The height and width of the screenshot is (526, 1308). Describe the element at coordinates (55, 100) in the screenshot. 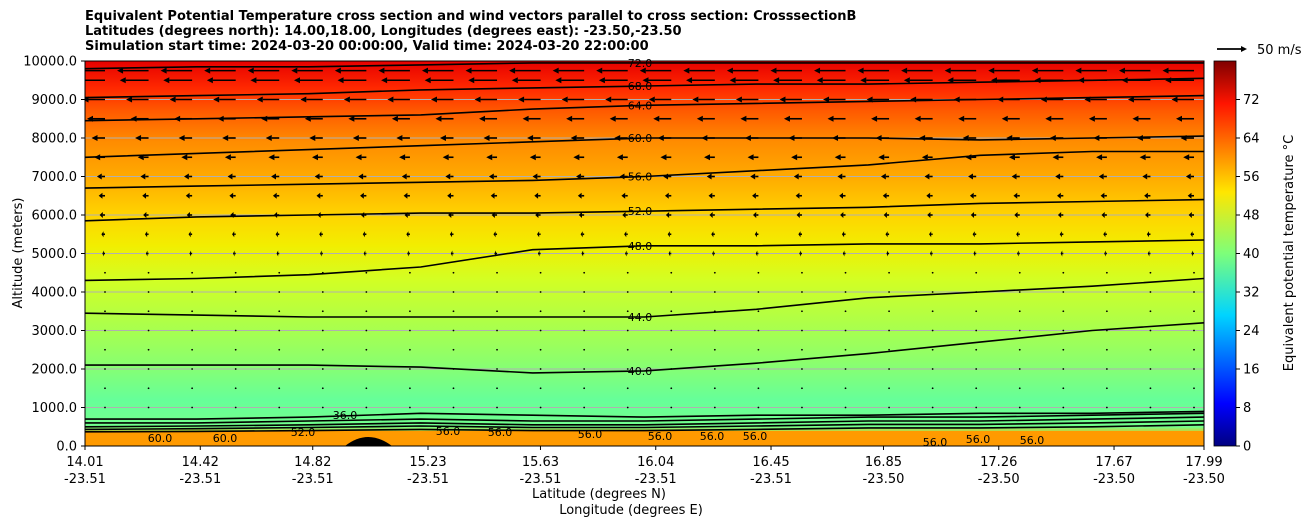

I see `y-tick-label: 9000.0` at that location.